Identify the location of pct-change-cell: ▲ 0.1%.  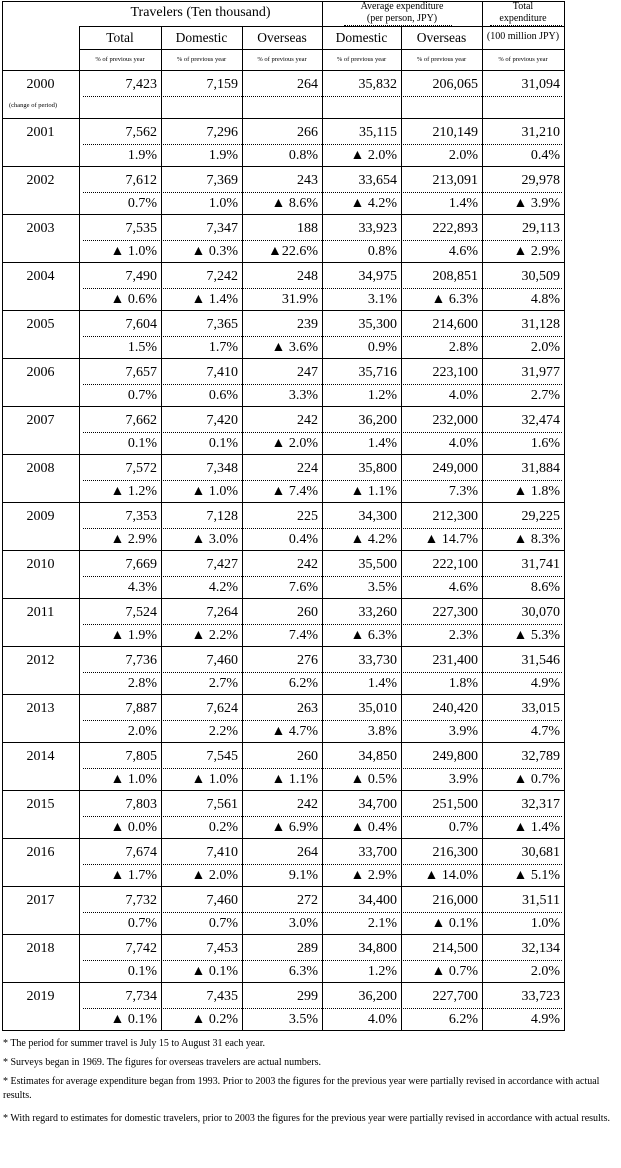
(214, 971).